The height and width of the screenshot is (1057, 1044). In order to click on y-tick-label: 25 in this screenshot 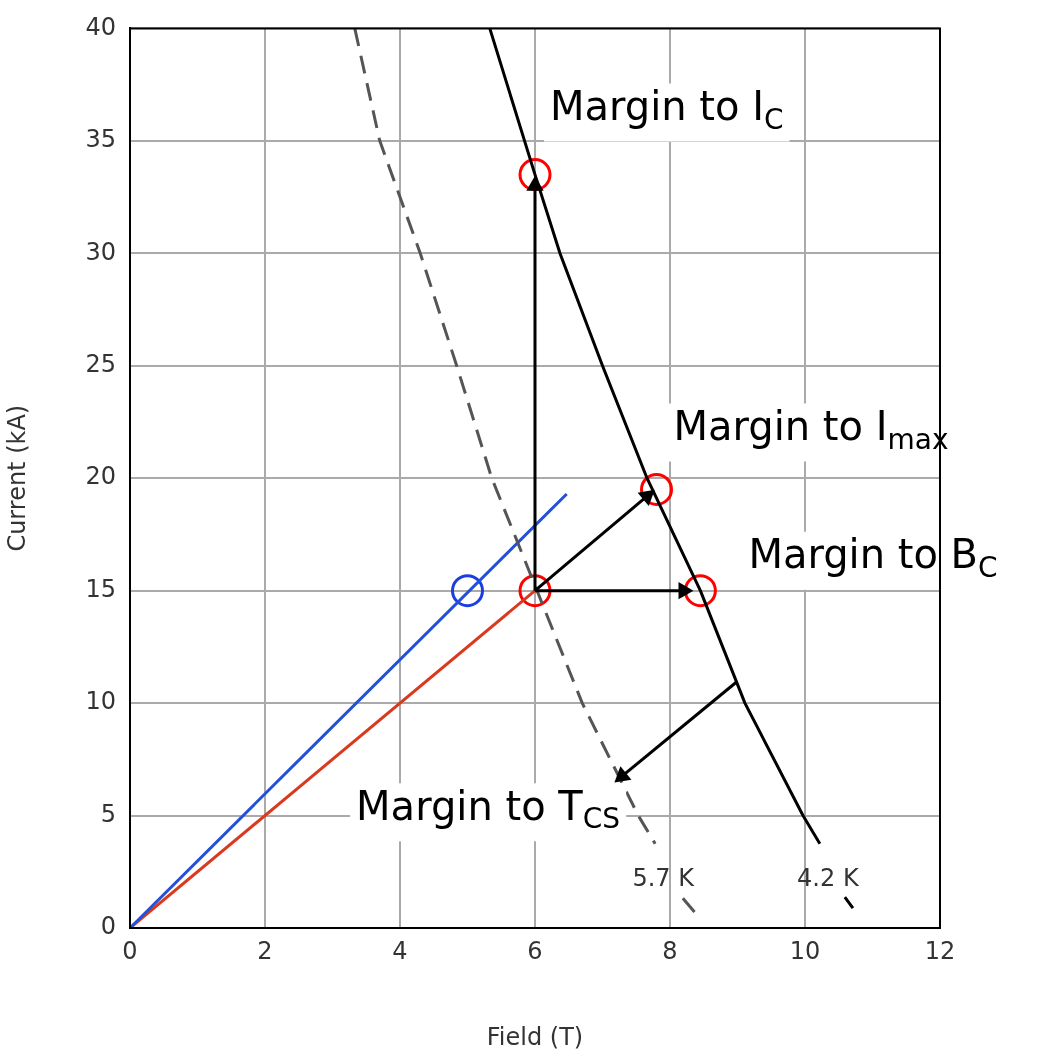, I will do `click(100, 363)`.